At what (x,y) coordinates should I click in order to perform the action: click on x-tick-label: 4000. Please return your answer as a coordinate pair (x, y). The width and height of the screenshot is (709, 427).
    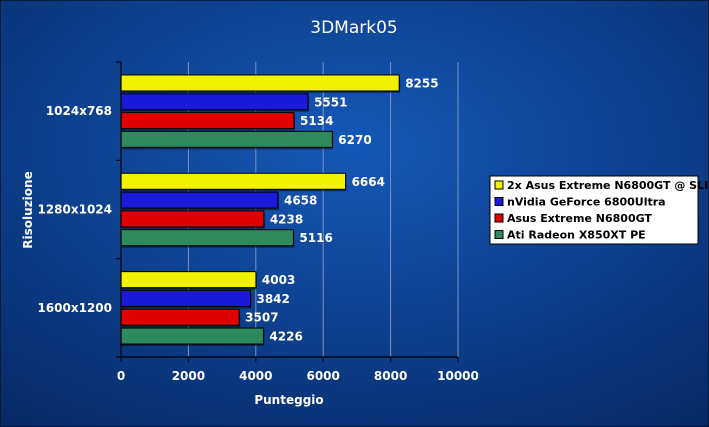
    Looking at the image, I should click on (255, 376).